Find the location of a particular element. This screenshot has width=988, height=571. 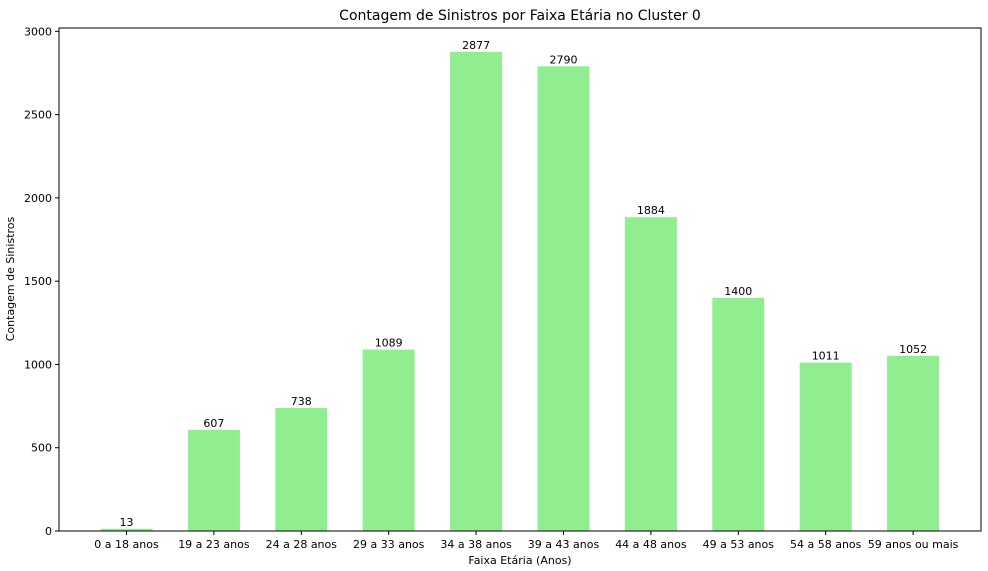

x-tick-label-2: 19 a 23 anos is located at coordinates (214, 544).